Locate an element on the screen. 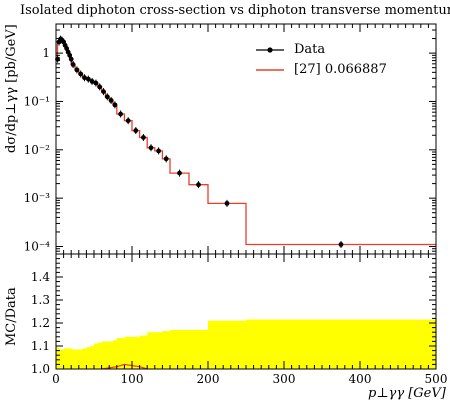 The height and width of the screenshot is (407, 450). upper-y-tick-label: 10⁻² is located at coordinates (37, 150).